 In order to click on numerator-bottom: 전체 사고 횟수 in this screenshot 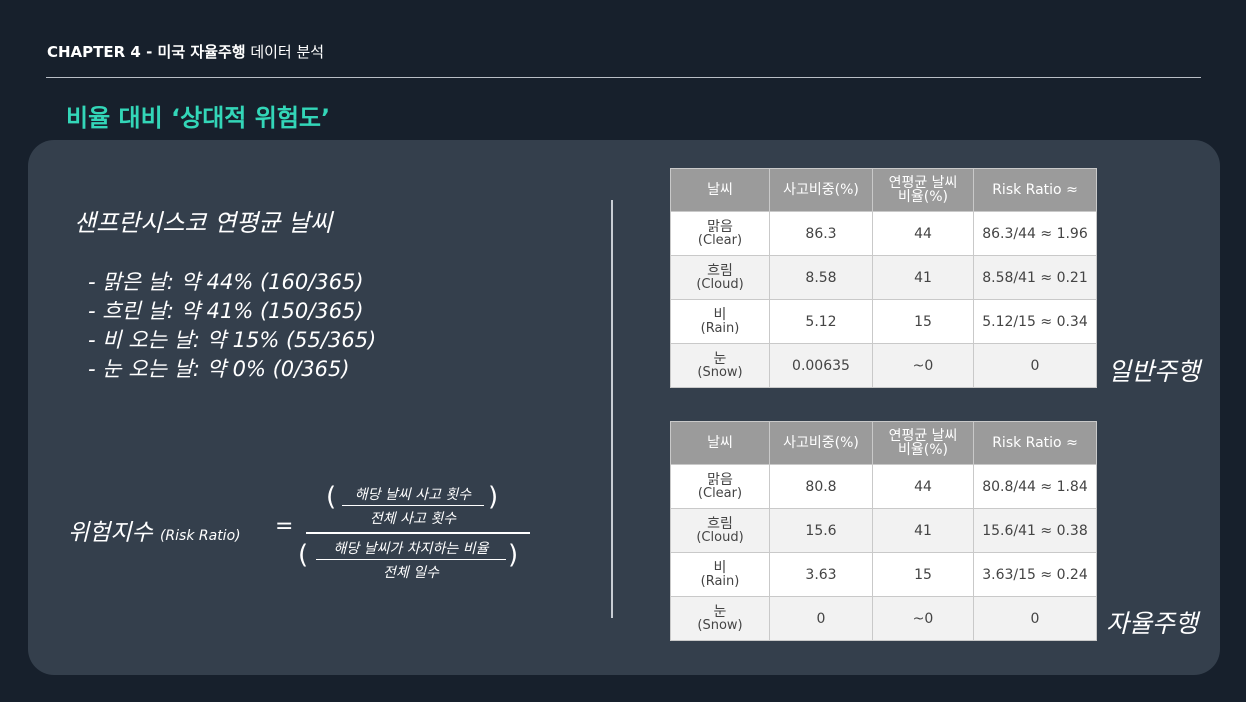, I will do `click(413, 519)`.